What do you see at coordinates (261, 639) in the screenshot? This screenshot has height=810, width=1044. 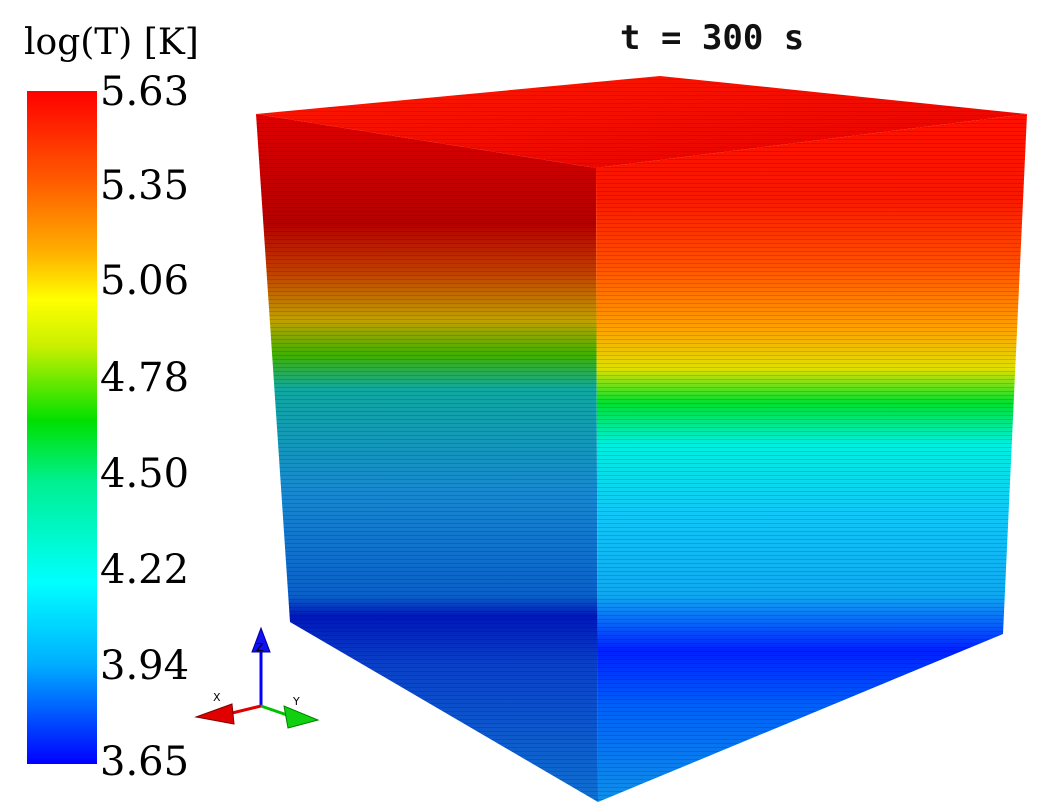 I see `z-axis-arrow-icon` at bounding box center [261, 639].